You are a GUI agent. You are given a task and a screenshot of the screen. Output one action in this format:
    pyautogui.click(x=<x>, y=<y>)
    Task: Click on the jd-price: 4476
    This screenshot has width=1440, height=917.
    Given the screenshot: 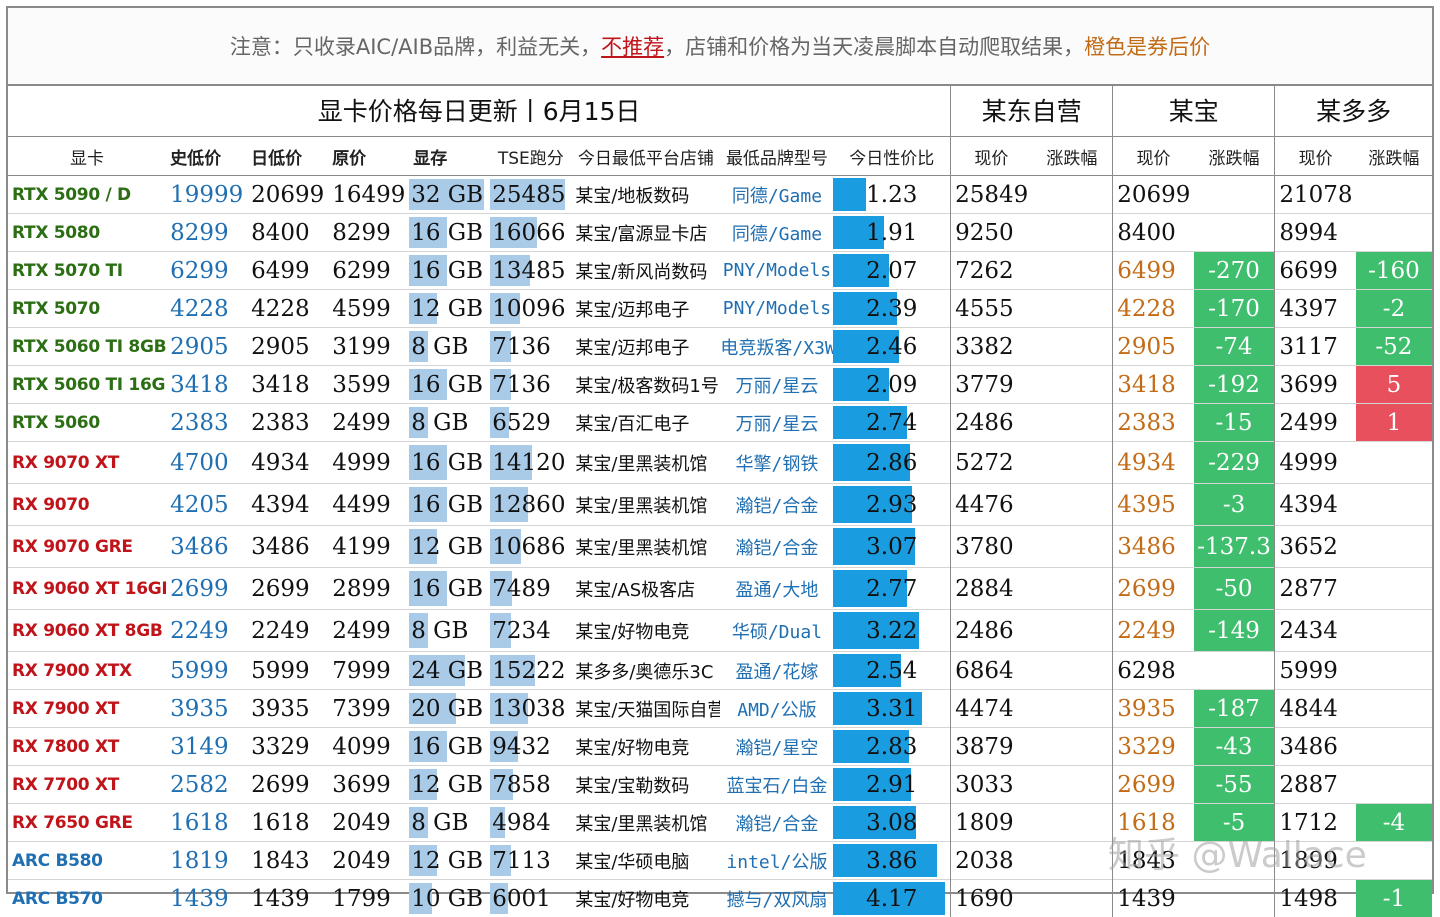 What is the action you would take?
    pyautogui.click(x=991, y=505)
    